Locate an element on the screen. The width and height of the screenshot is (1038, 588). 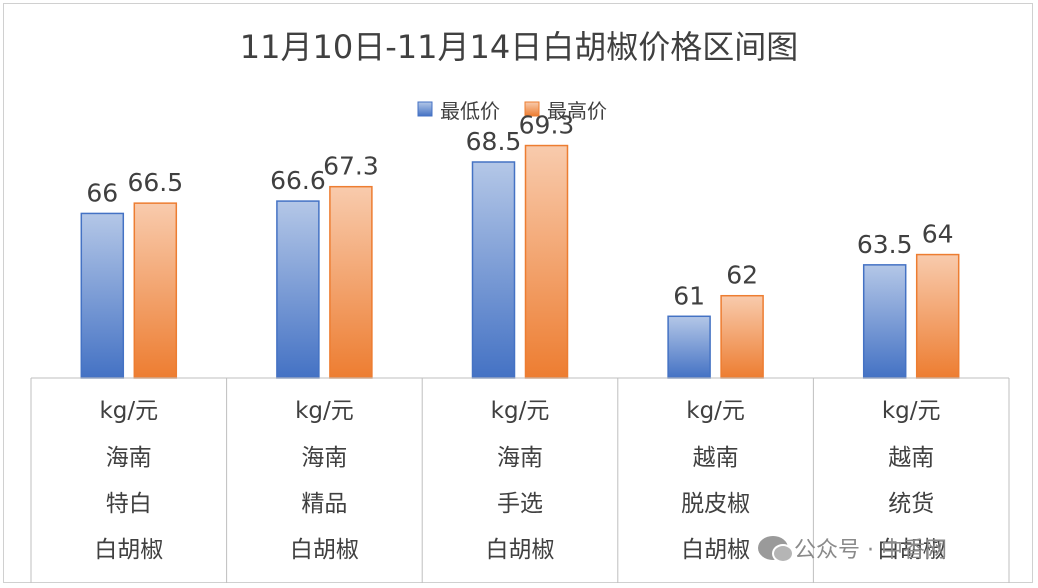
category-label-3-1: 越南 is located at coordinates (716, 458).